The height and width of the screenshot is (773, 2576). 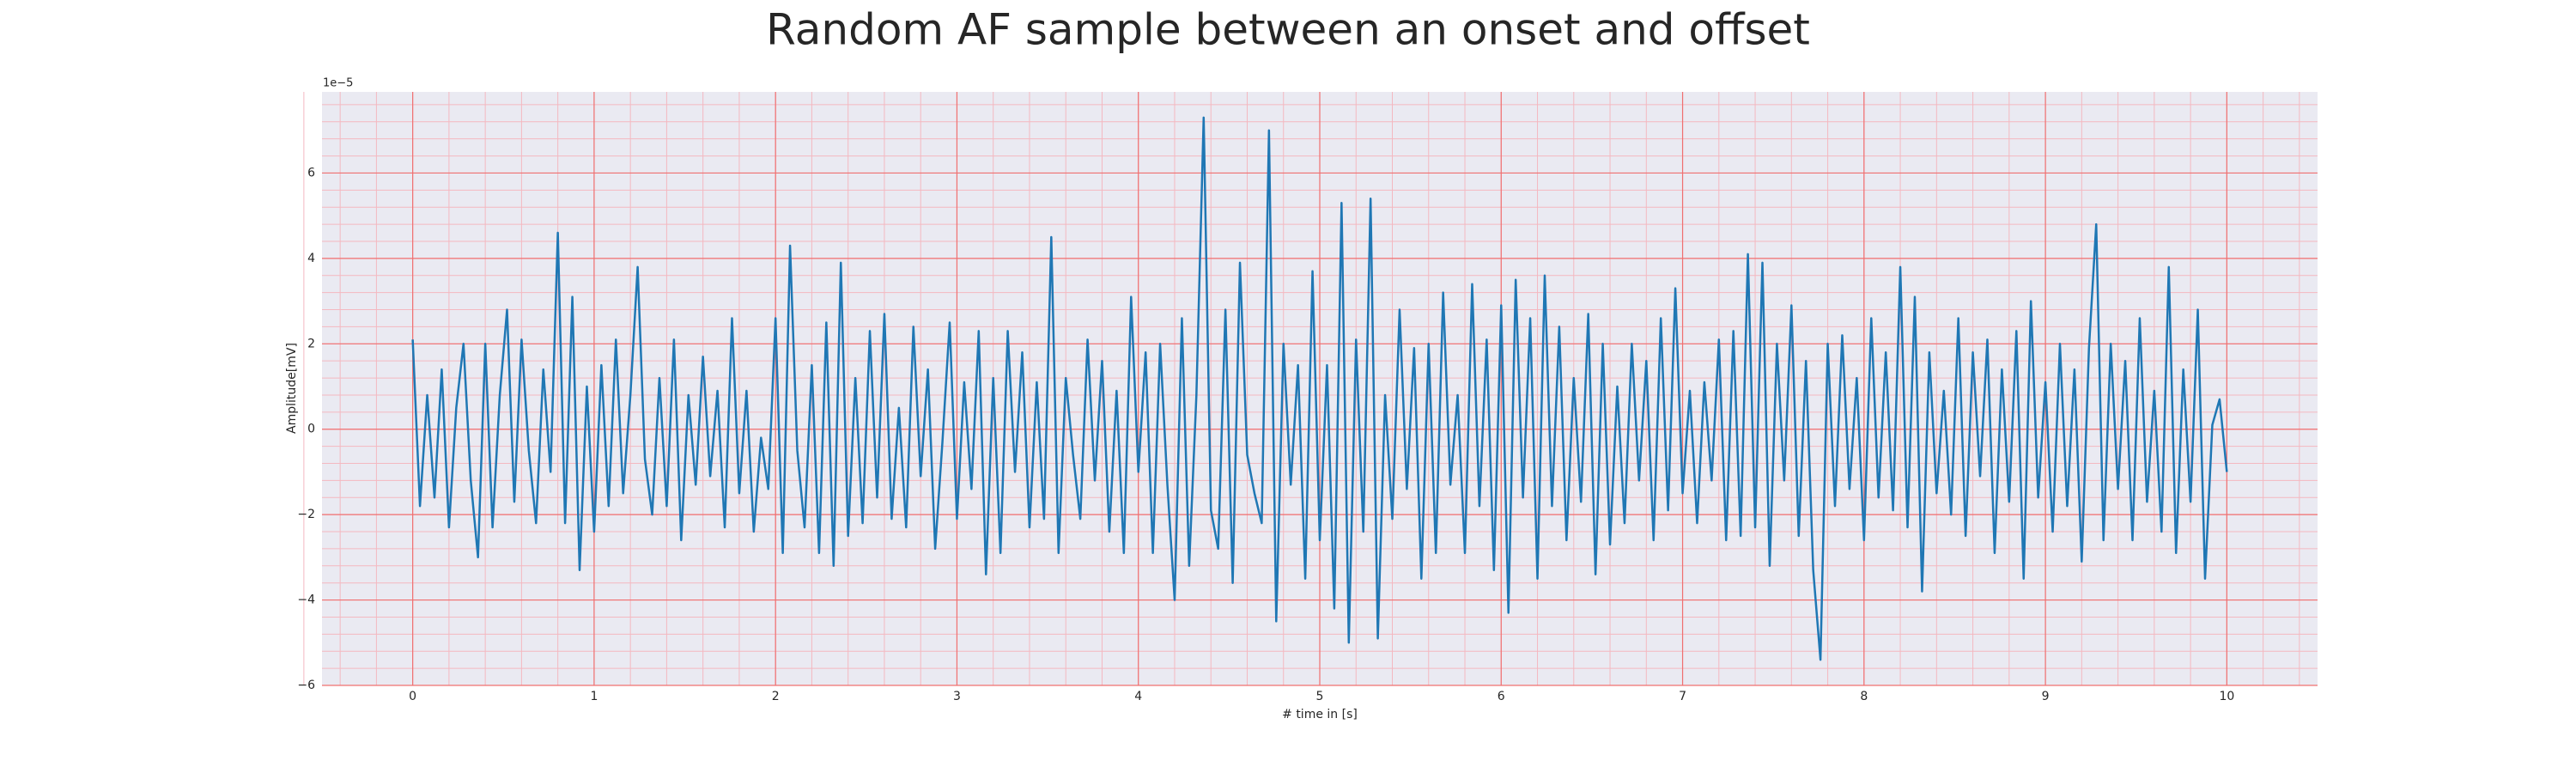 I want to click on y-offset-text: 1e−5, so click(x=338, y=83).